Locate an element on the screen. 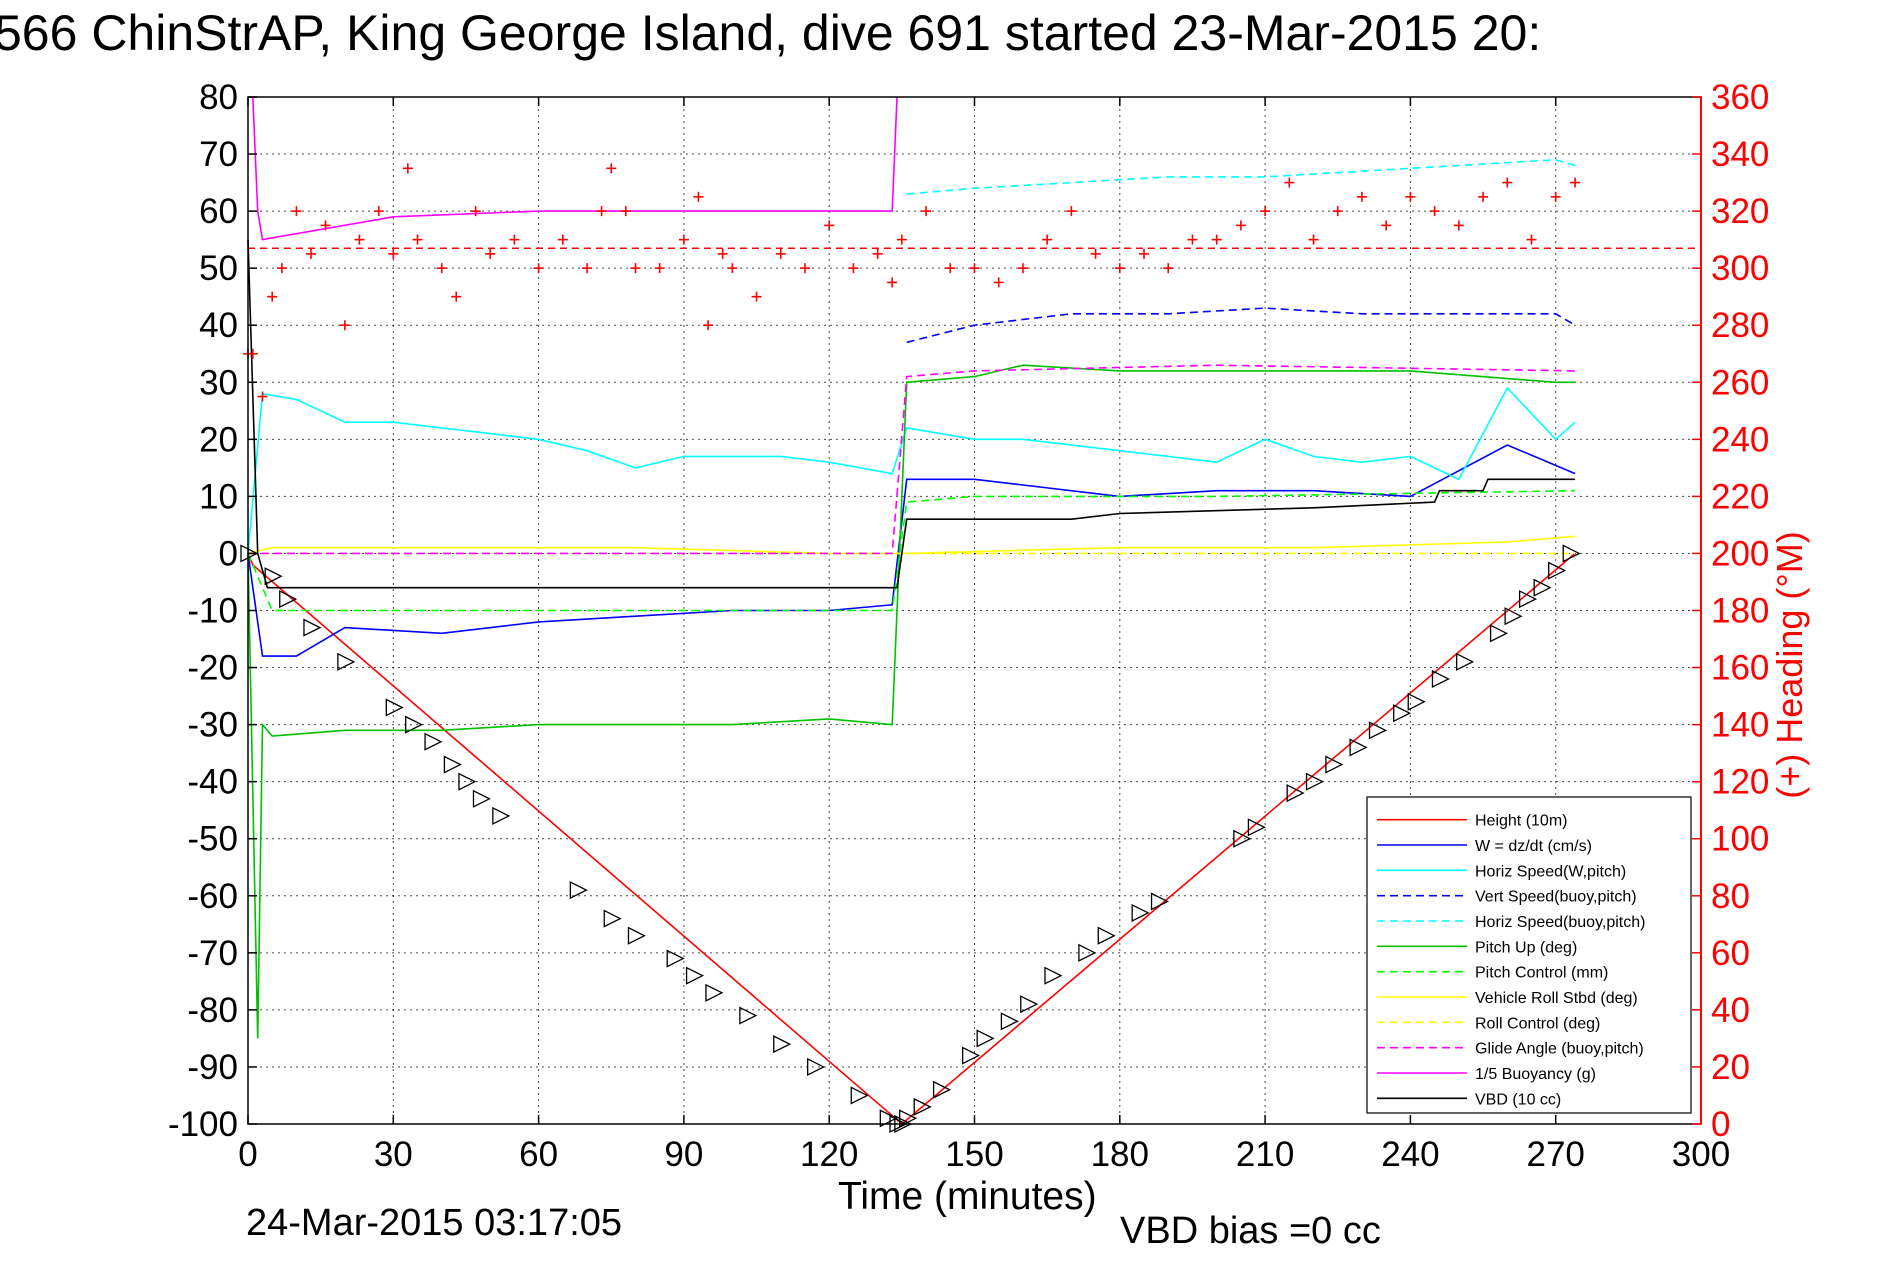  y-right-tick-label: 240 is located at coordinates (1740, 439).